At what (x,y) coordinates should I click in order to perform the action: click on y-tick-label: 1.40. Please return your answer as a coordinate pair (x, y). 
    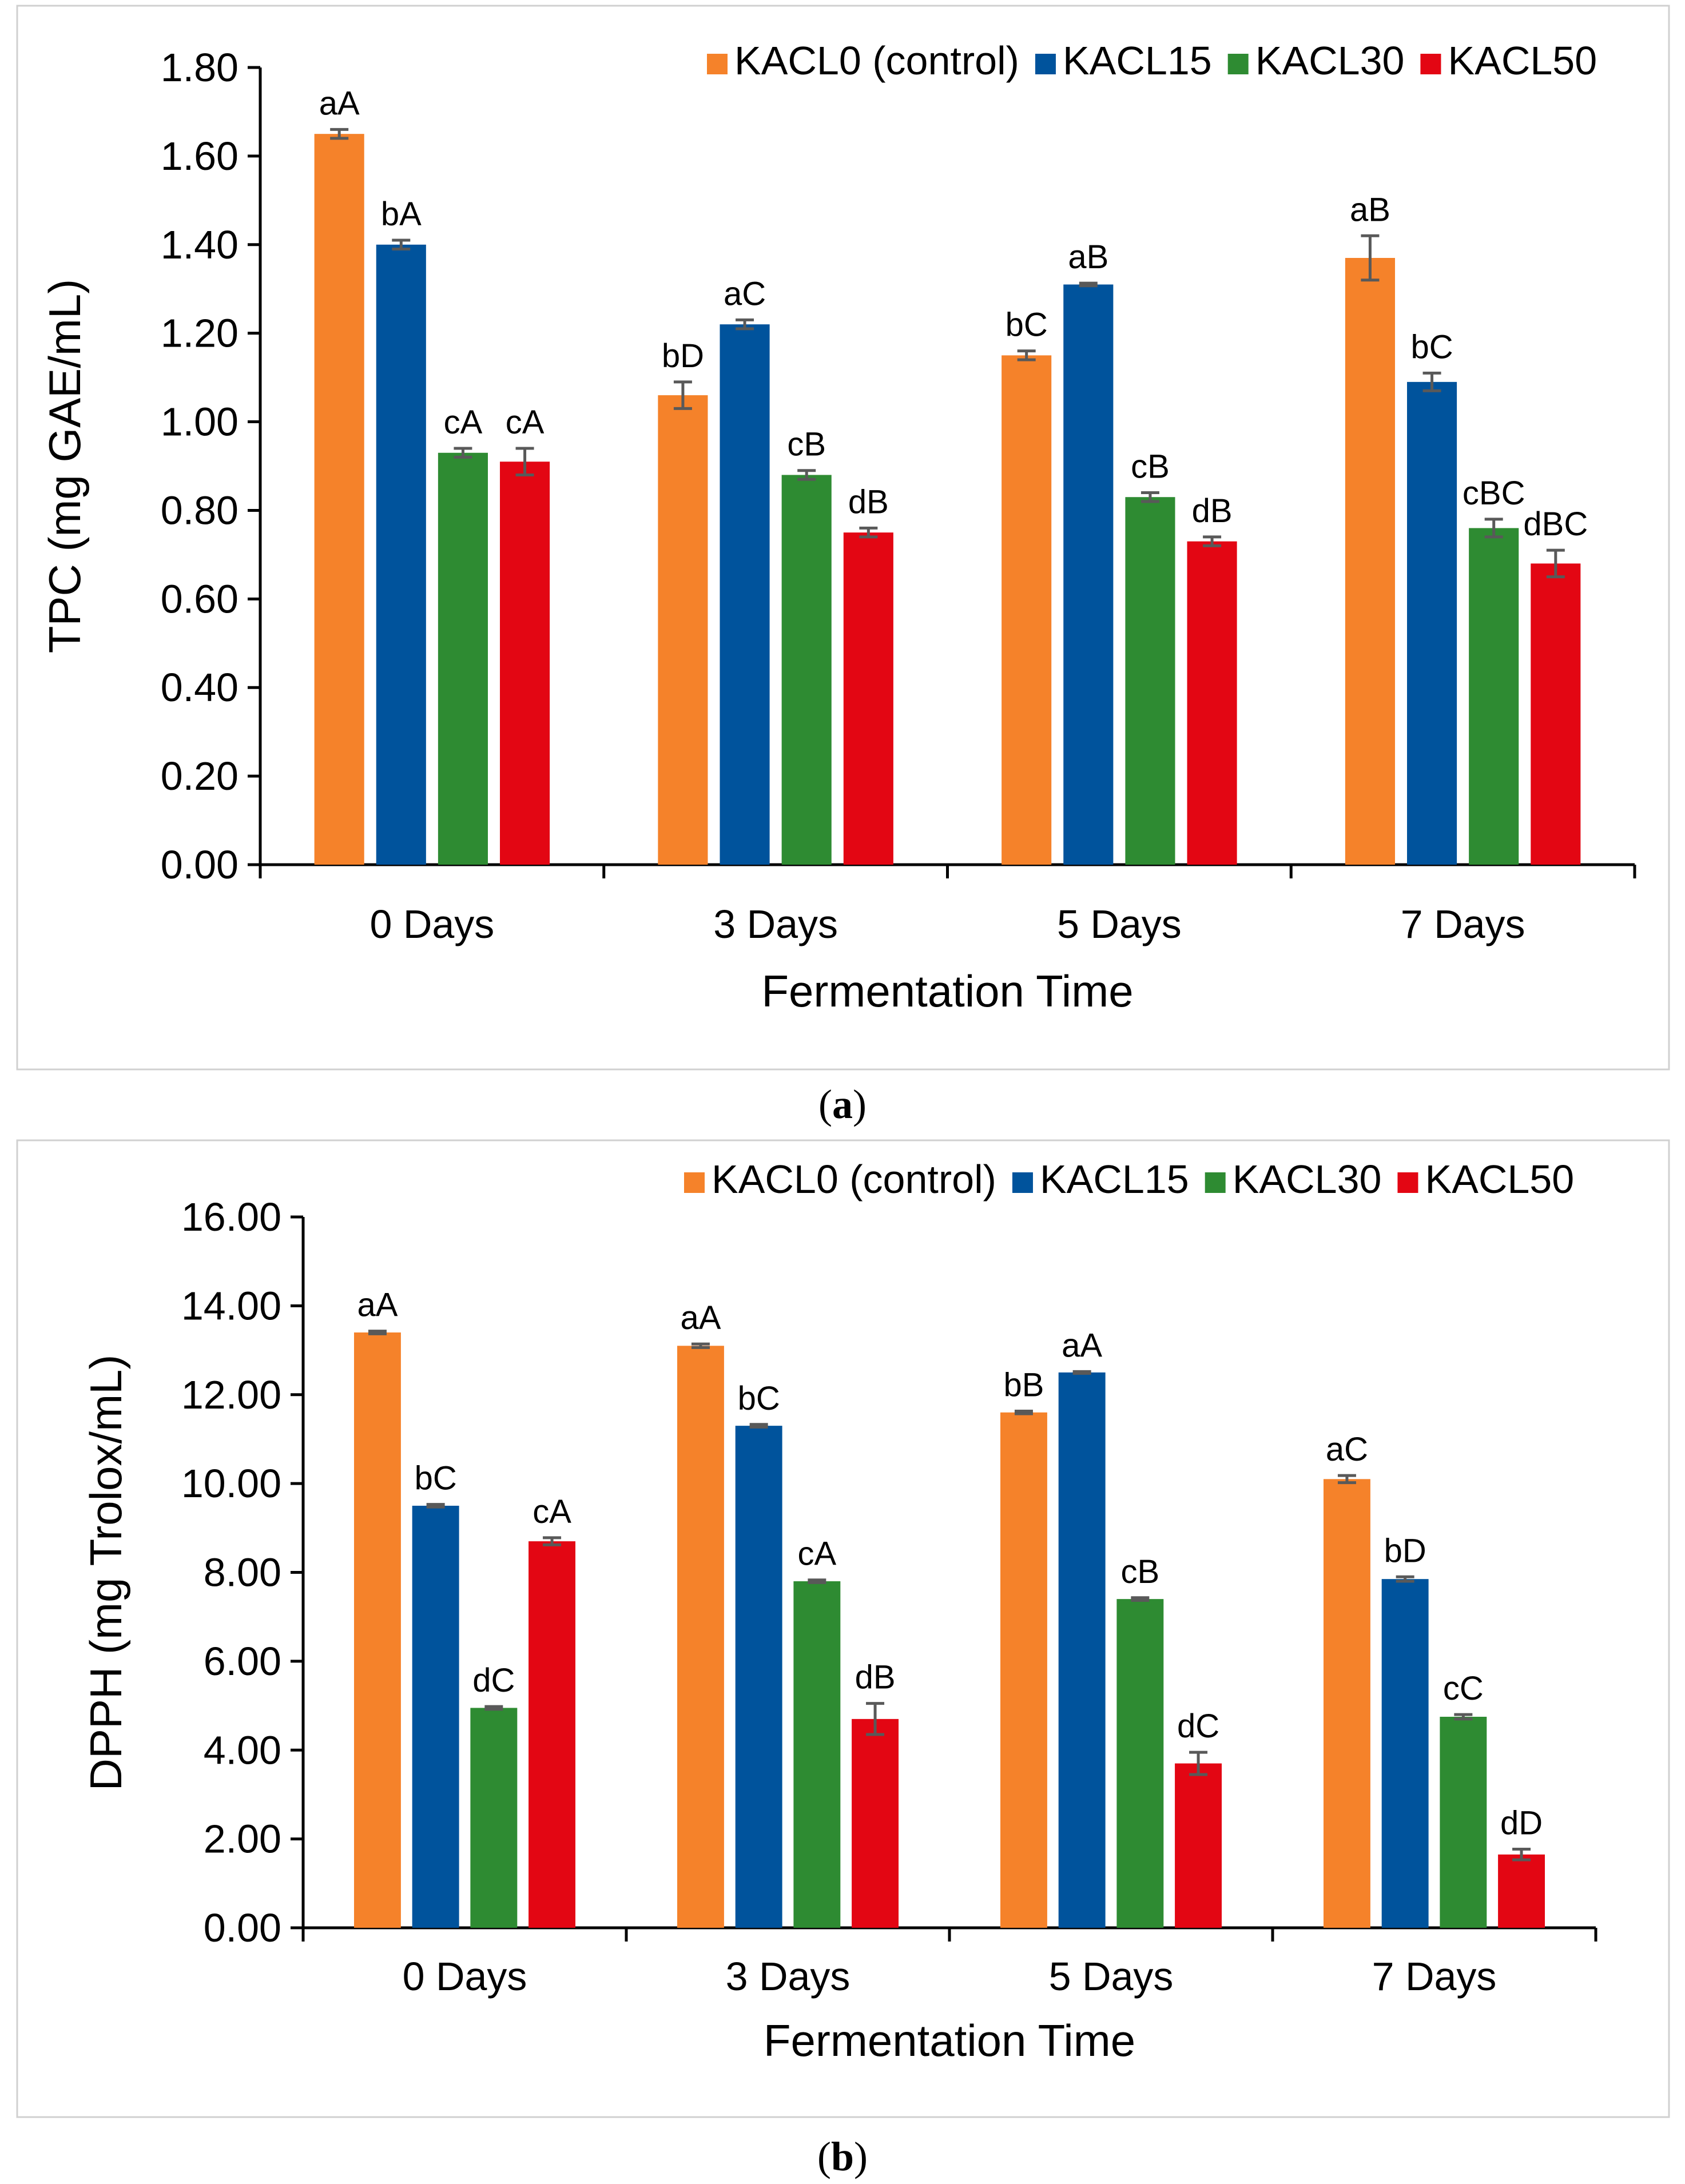
    Looking at the image, I should click on (200, 244).